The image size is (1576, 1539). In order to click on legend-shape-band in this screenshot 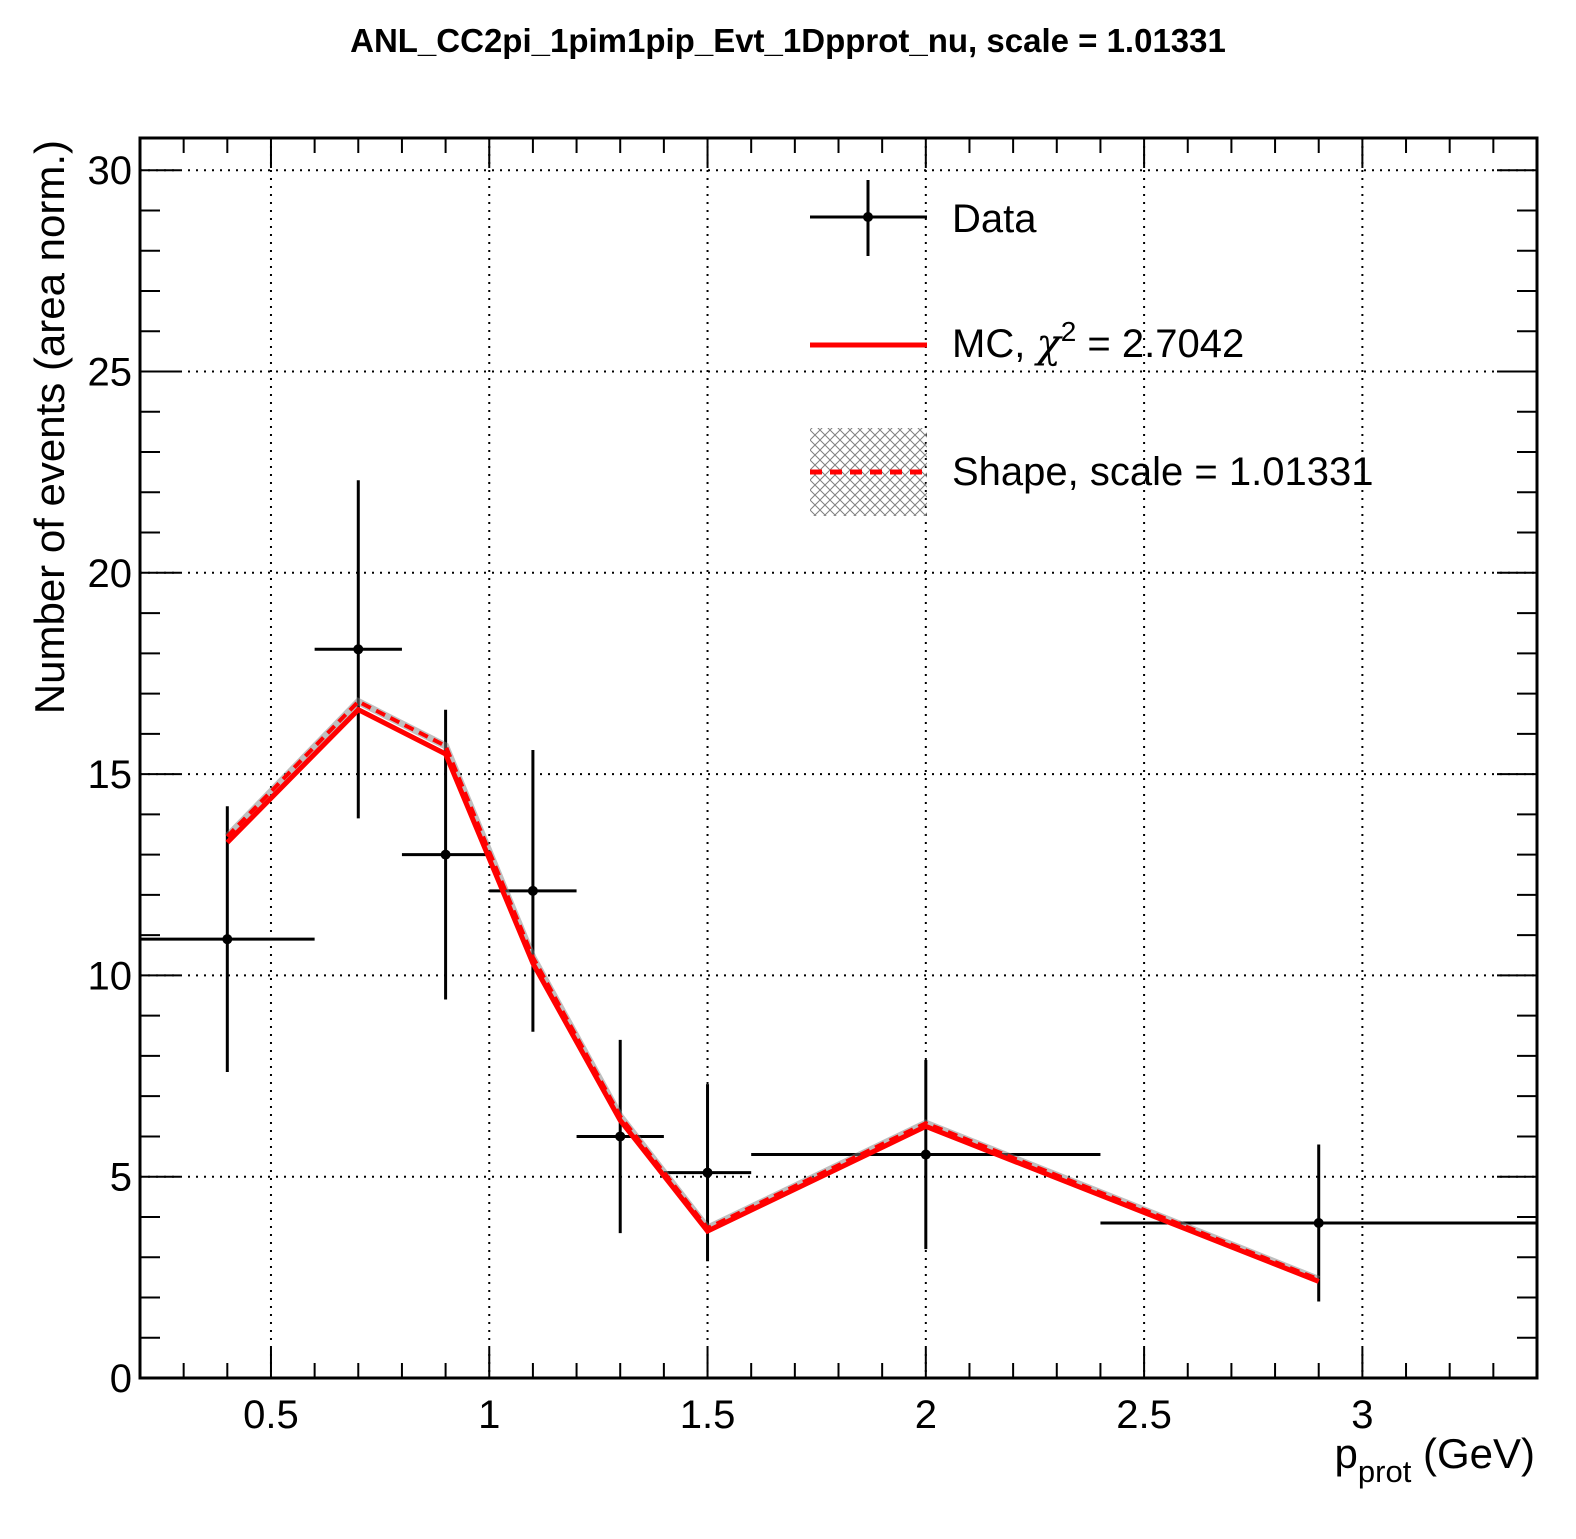, I will do `click(868, 472)`.